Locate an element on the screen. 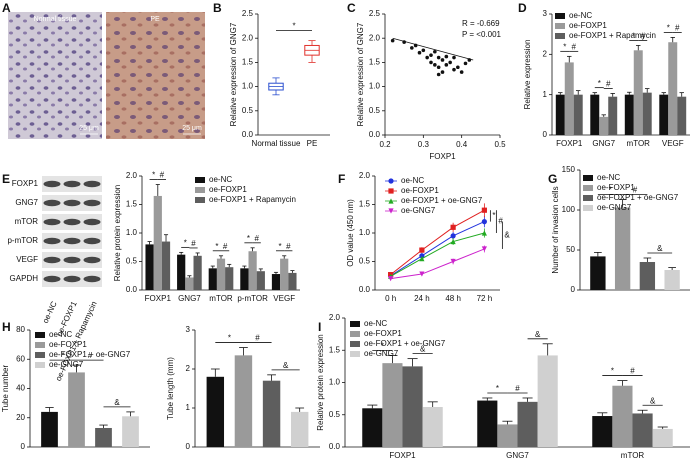  y-tick-label: 20 is located at coordinates (20, 417).